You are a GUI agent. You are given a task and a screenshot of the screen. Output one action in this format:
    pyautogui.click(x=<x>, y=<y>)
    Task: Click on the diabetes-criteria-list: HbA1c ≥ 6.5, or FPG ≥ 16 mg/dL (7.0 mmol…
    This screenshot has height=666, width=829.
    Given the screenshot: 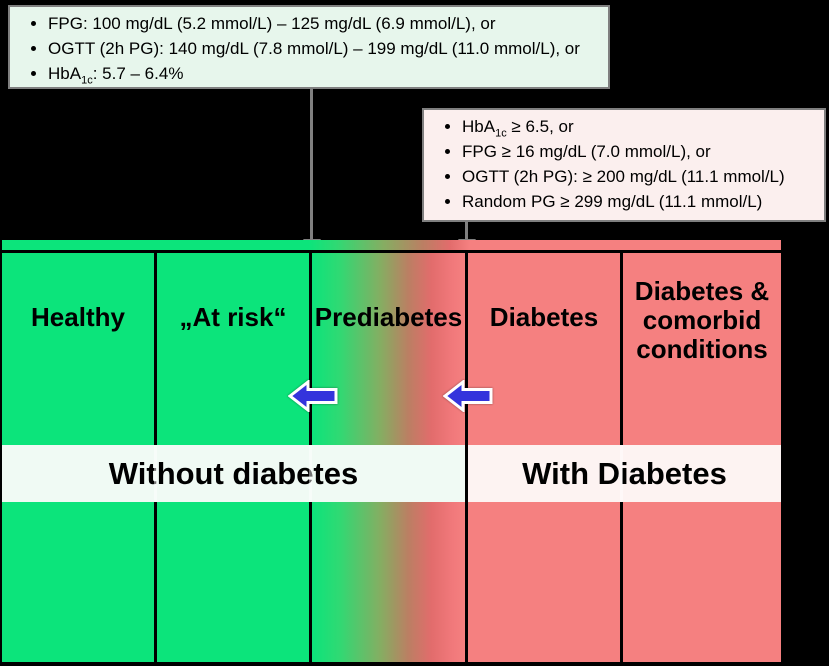 What is the action you would take?
    pyautogui.click(x=624, y=162)
    